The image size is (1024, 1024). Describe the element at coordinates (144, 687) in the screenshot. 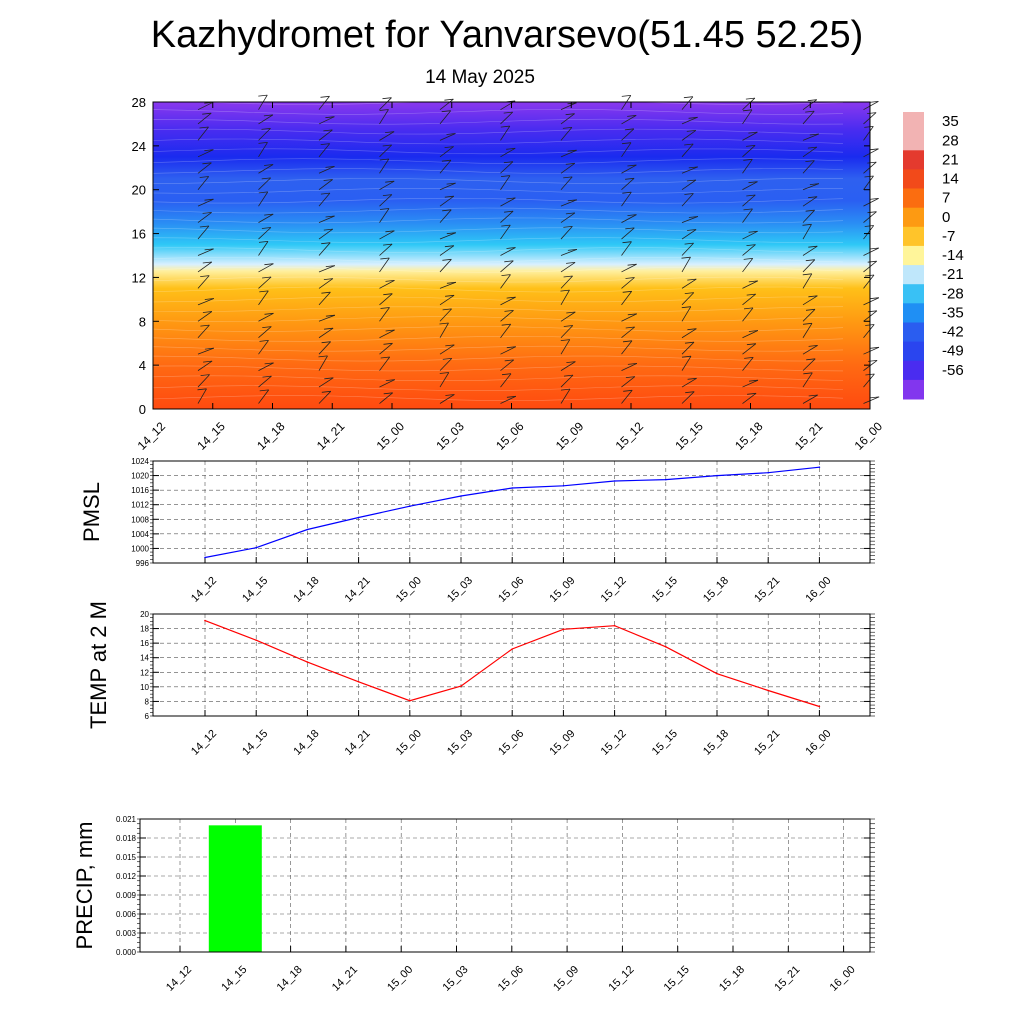

I see `y-tick-label: 10` at that location.